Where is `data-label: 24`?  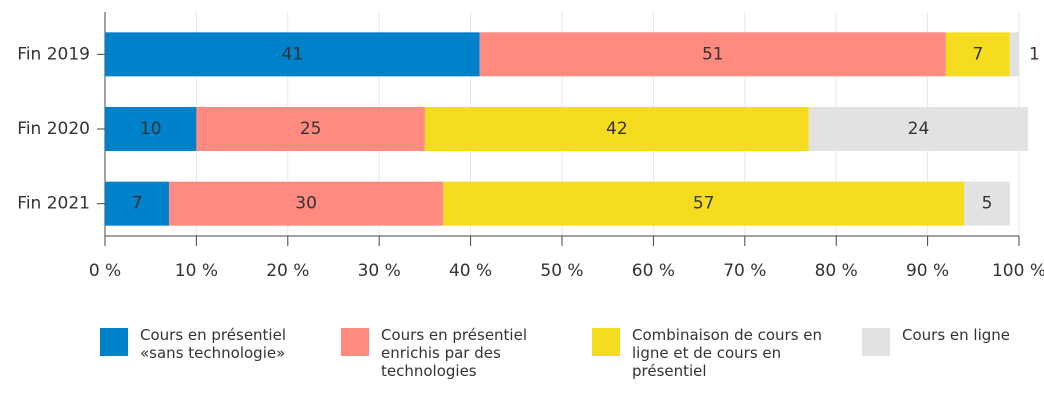
data-label: 24 is located at coordinates (919, 129).